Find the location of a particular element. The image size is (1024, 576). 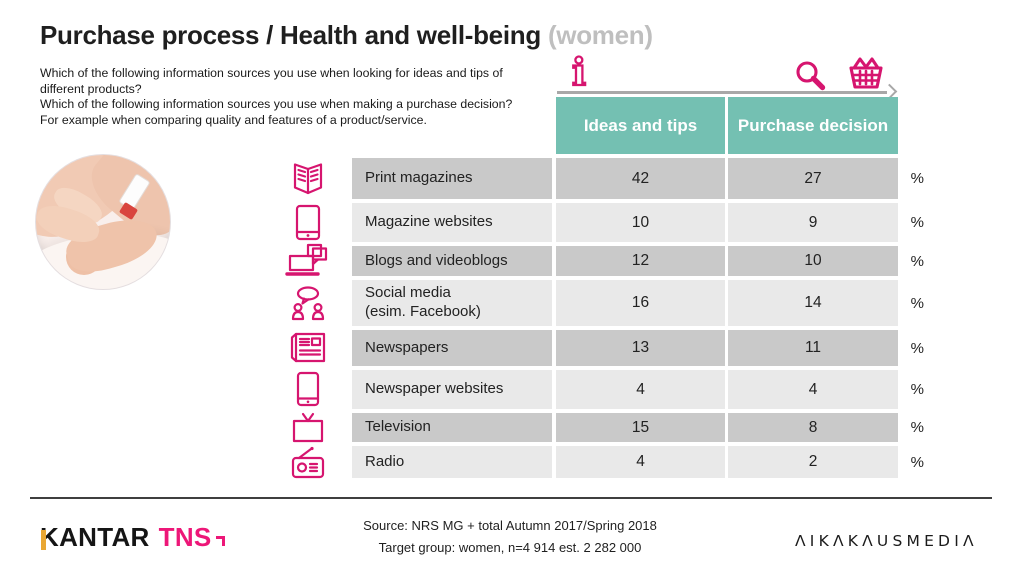

table-row: Newspaper websites 4 4 % is located at coordinates (605, 389).